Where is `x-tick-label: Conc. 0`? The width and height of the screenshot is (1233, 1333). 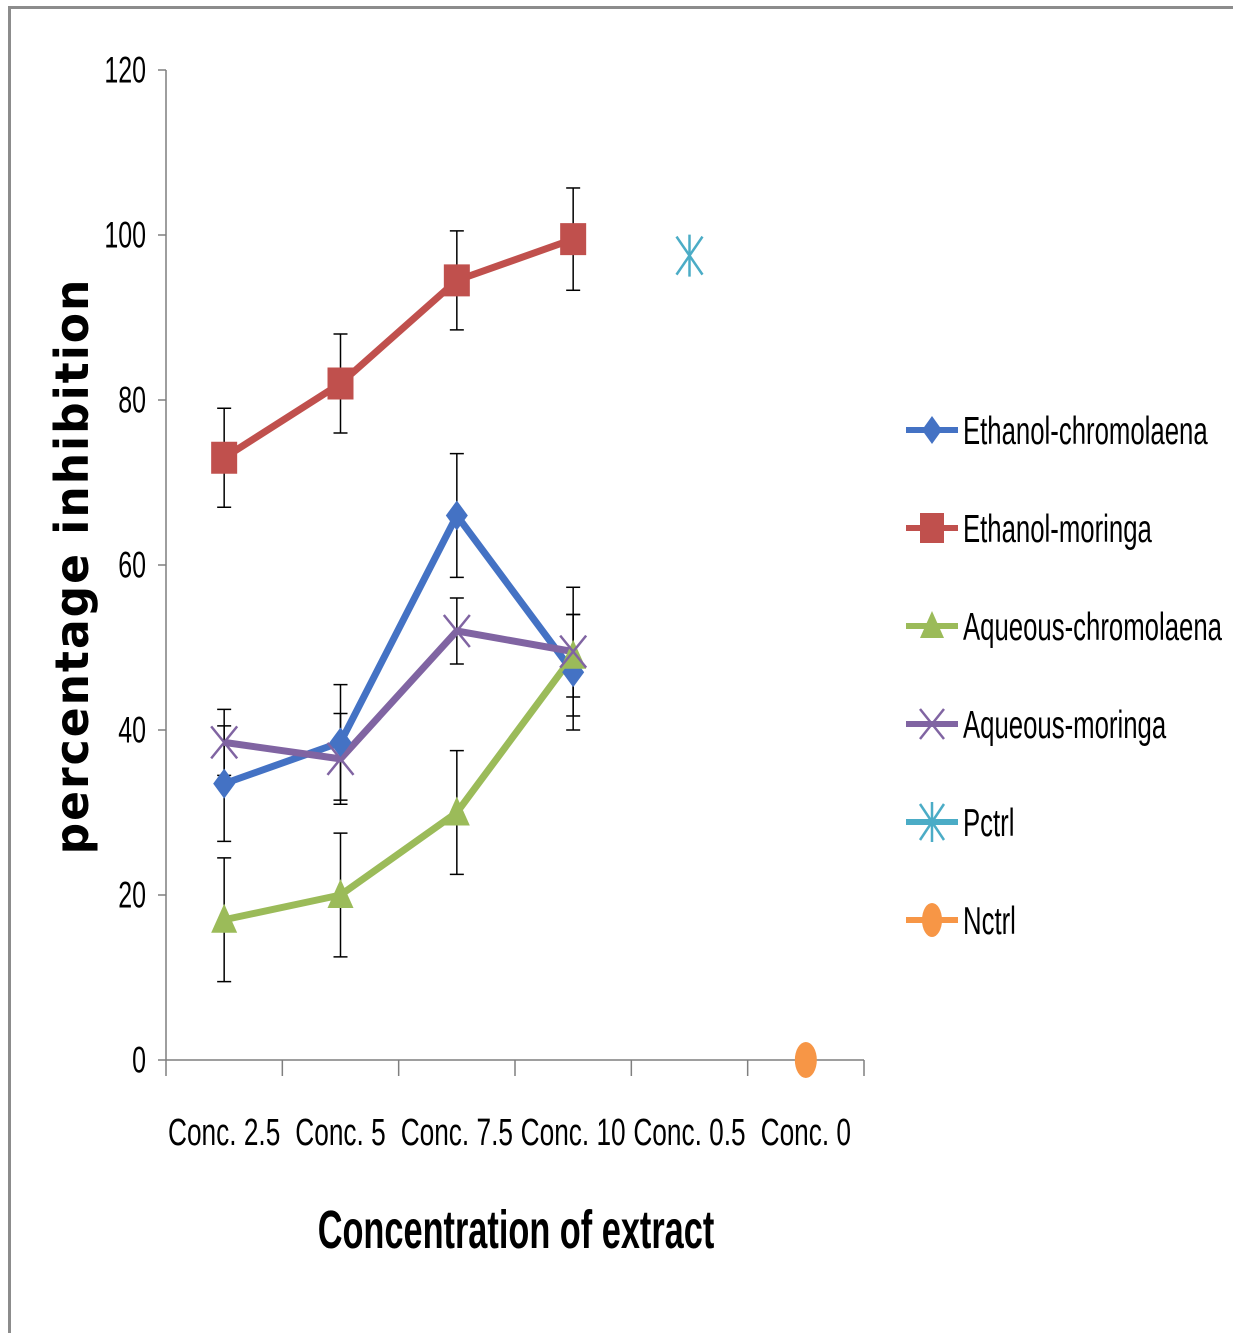 x-tick-label: Conc. 0 is located at coordinates (806, 1132).